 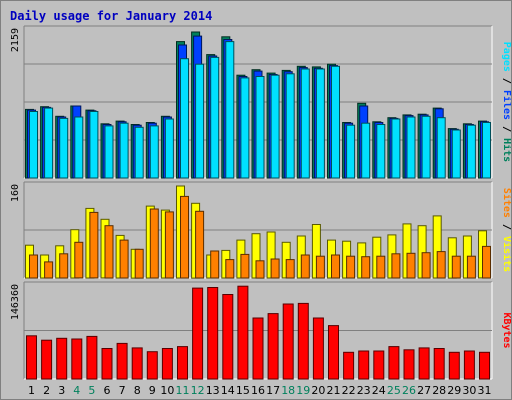 What do you see at coordinates (334, 390) in the screenshot?
I see `day-label-21: 21` at bounding box center [334, 390].